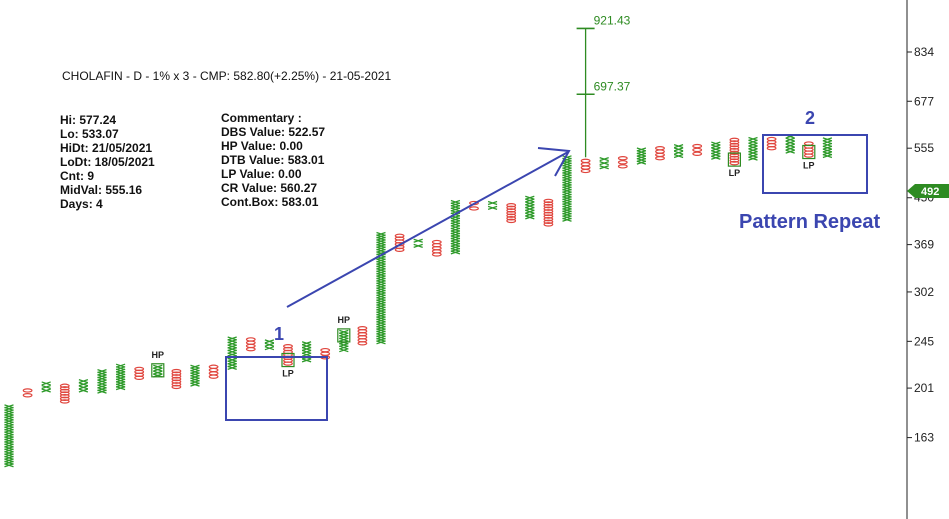 This screenshot has height=519, width=949. What do you see at coordinates (924, 388) in the screenshot?
I see `y-tick-label: 201` at bounding box center [924, 388].